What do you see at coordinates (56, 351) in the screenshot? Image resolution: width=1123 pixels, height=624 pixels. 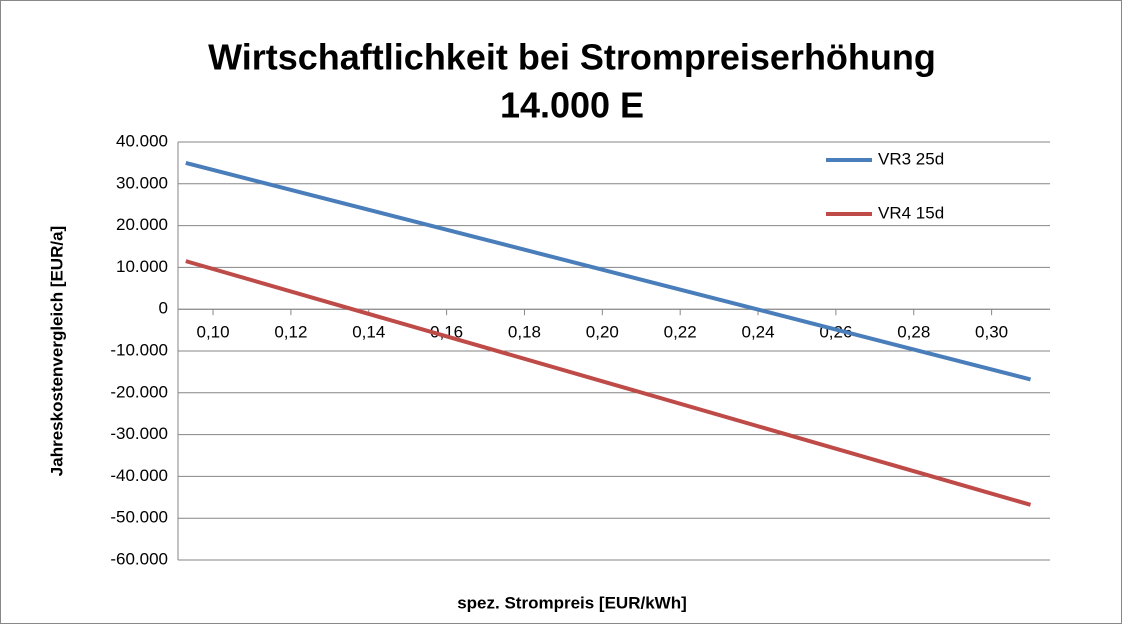 I see `y-axis-label: Jahreskostenvergleich [EUR/a]` at bounding box center [56, 351].